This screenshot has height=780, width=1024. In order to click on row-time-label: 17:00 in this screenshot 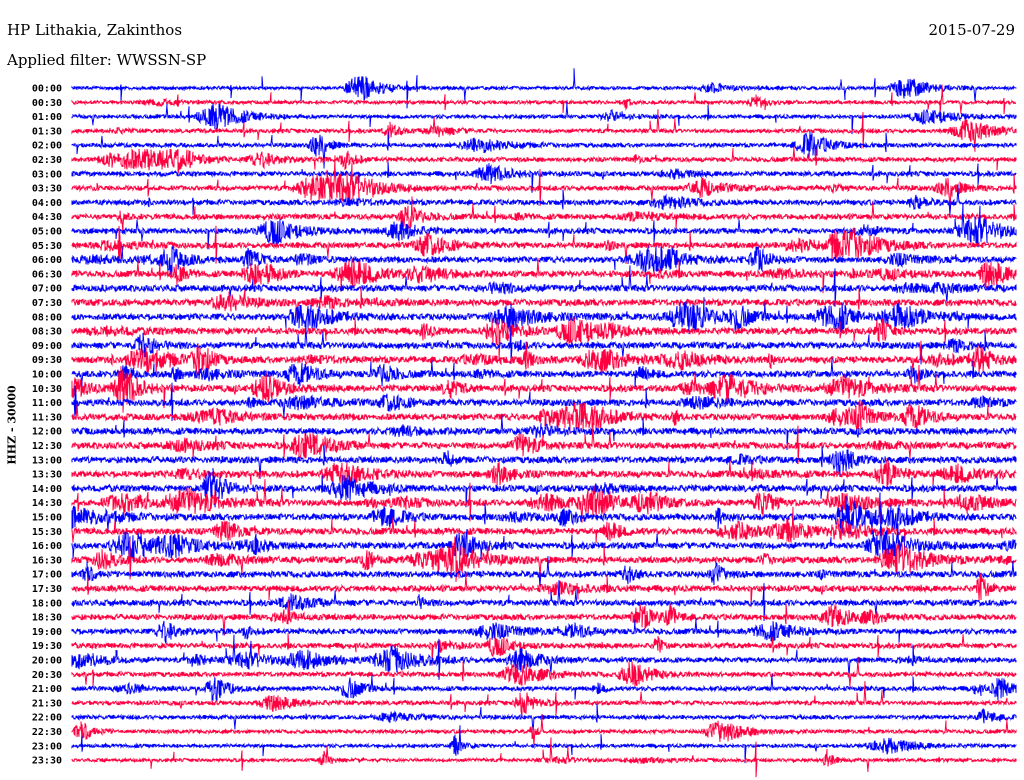, I will do `click(47, 575)`.